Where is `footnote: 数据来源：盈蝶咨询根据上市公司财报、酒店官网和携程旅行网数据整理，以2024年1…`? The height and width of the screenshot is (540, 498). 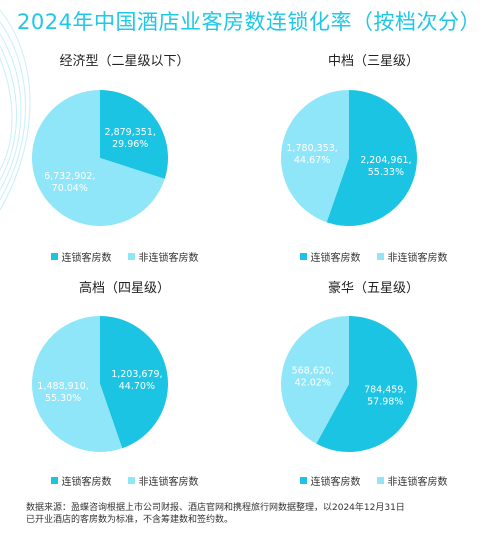
footnote: 数据来源：盈蝶咨询根据上市公司财报、酒店官网和携程旅行网数据整理，以2024年1… is located at coordinates (251, 514).